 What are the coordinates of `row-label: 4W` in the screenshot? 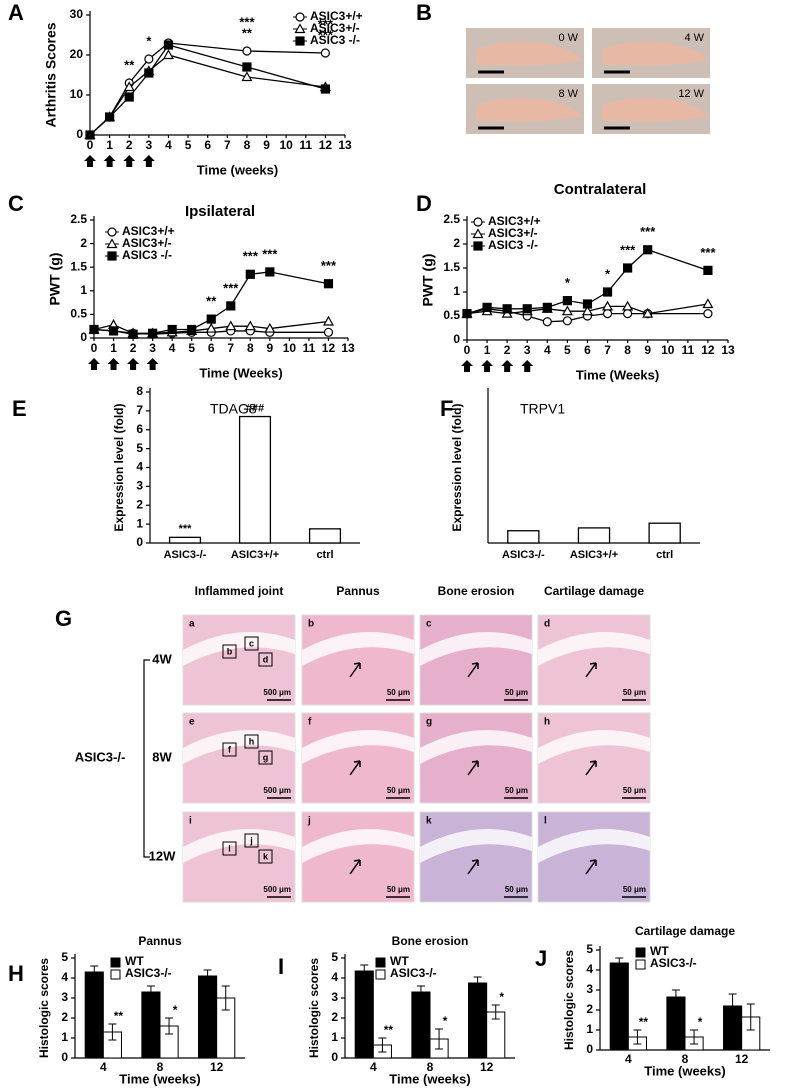 It's located at (162, 658).